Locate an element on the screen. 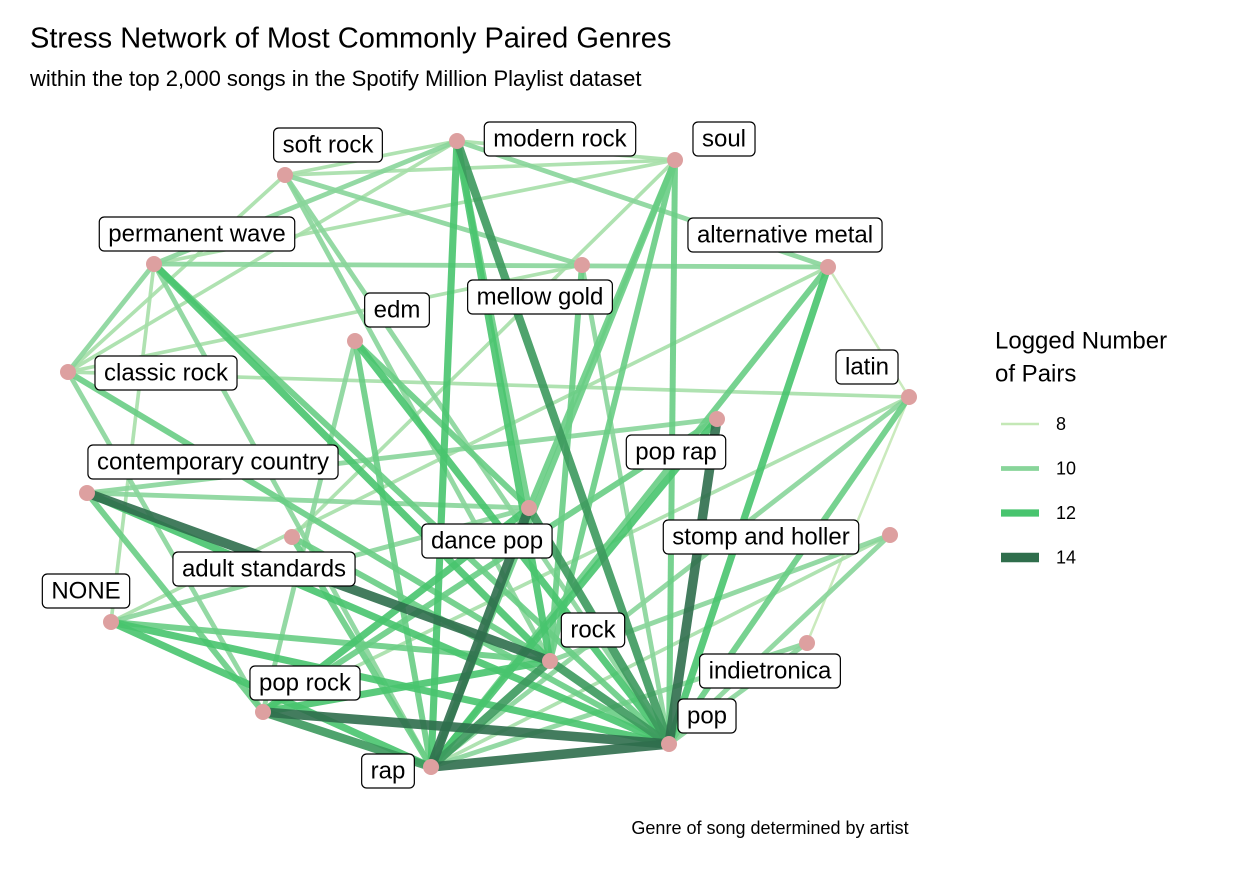  node-label: soul is located at coordinates (724, 138).